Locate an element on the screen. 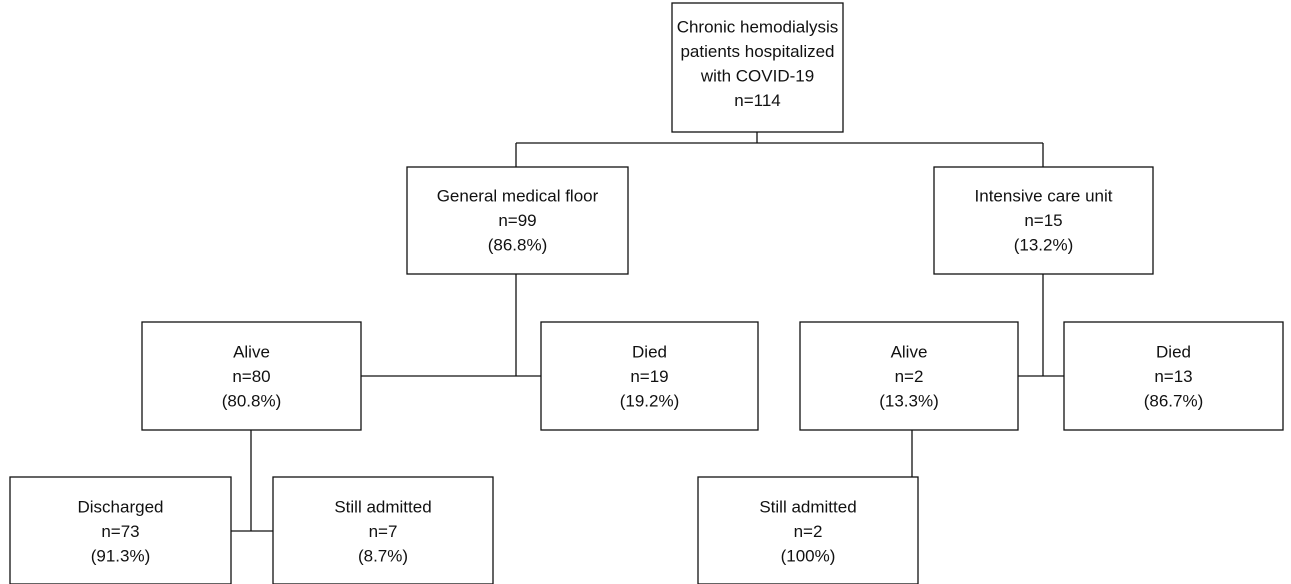 This screenshot has width=1291, height=584. node-text: n=7 is located at coordinates (383, 531).